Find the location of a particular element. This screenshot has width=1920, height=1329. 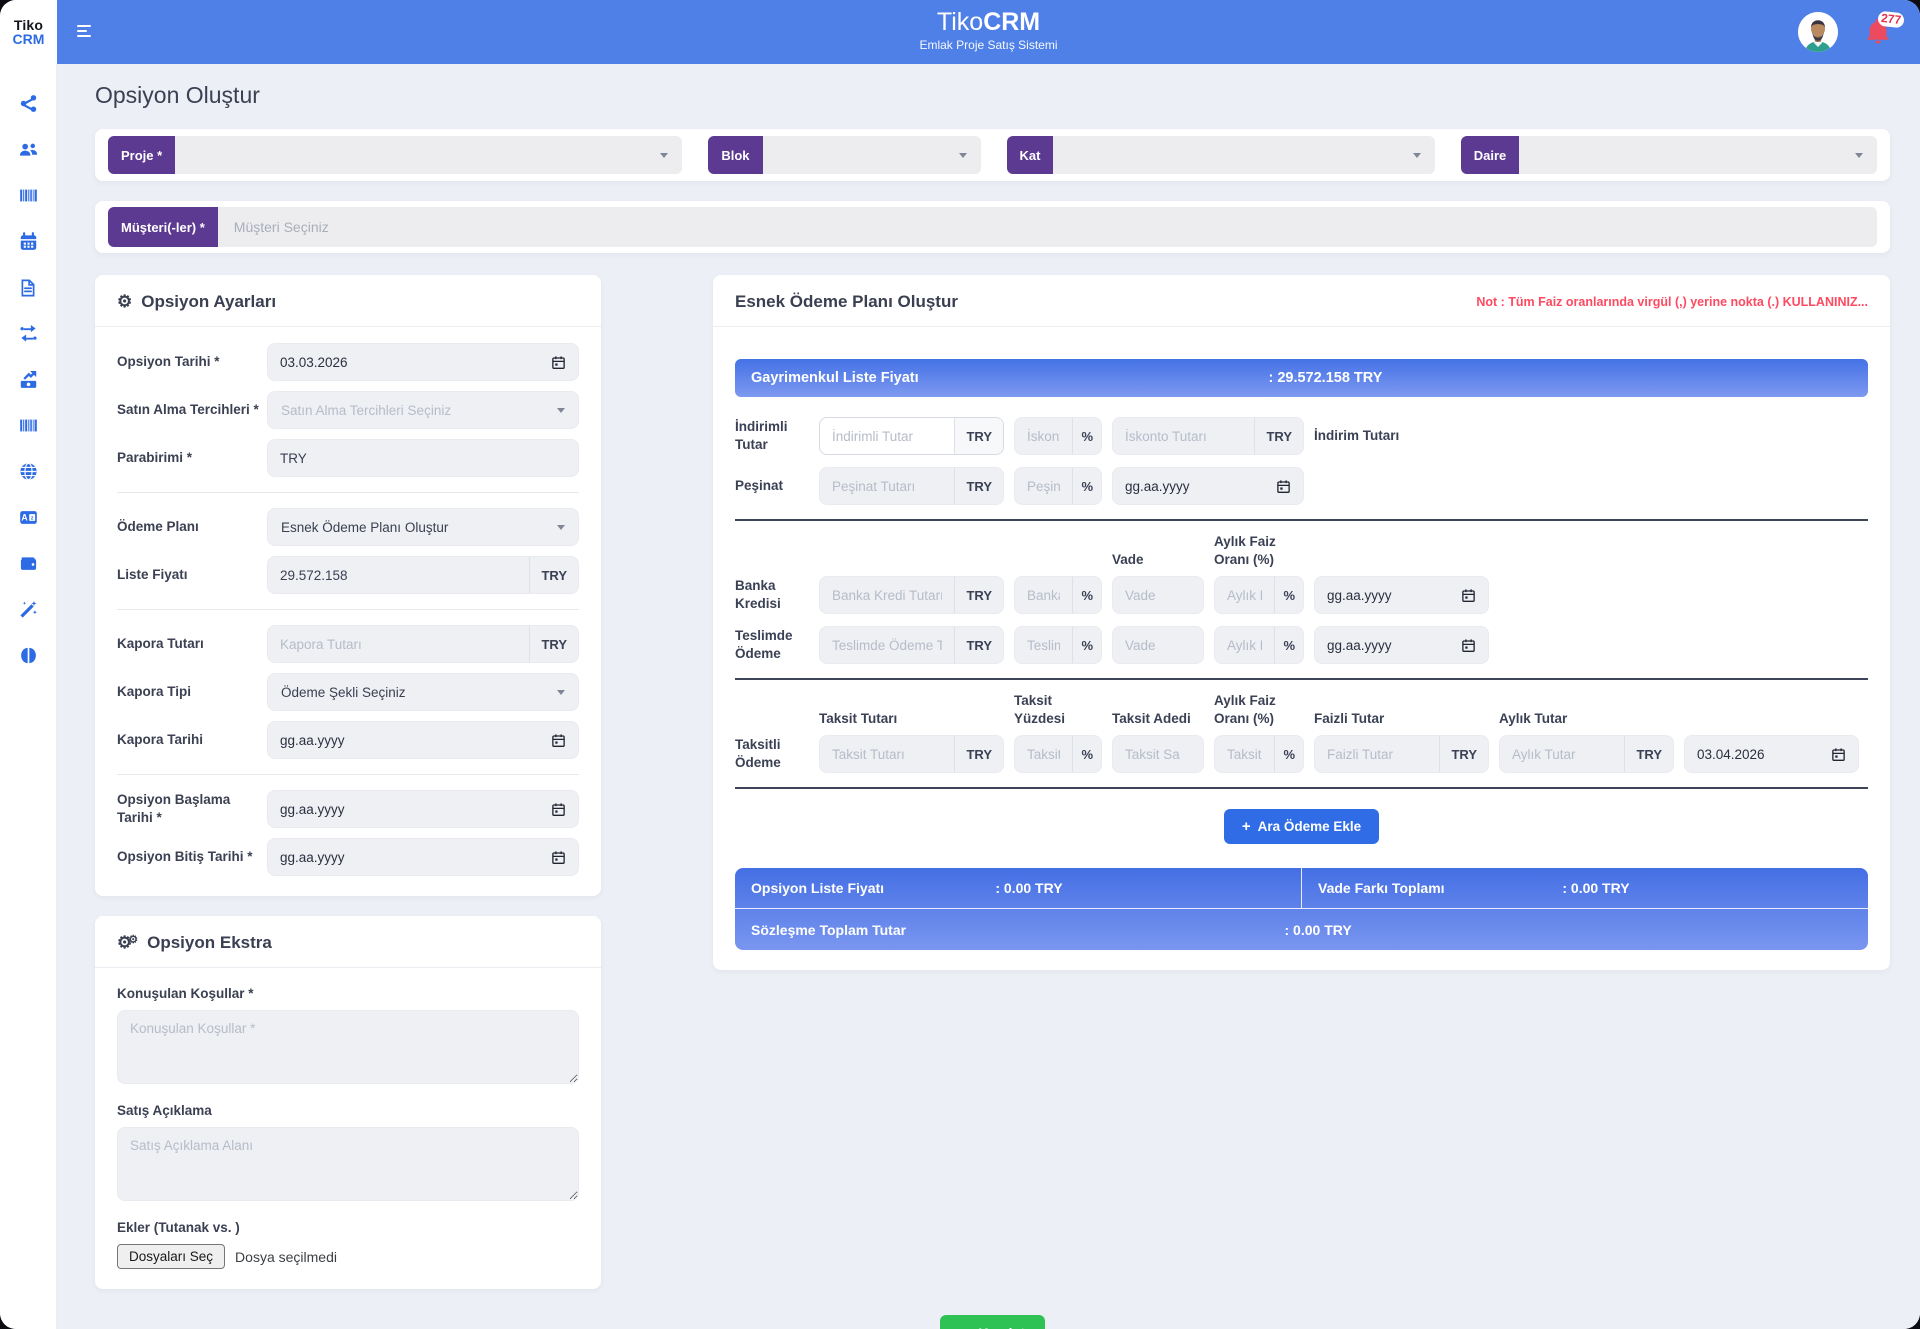

liste-fiyati-label: Liste Fiyatı is located at coordinates (152, 575).